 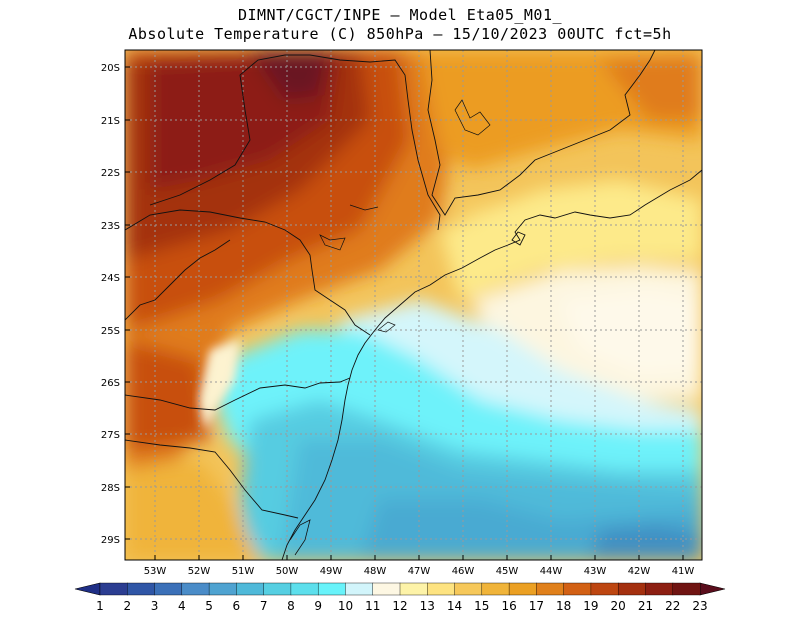 I want to click on state-border-sp-mg, so click(x=295, y=142).